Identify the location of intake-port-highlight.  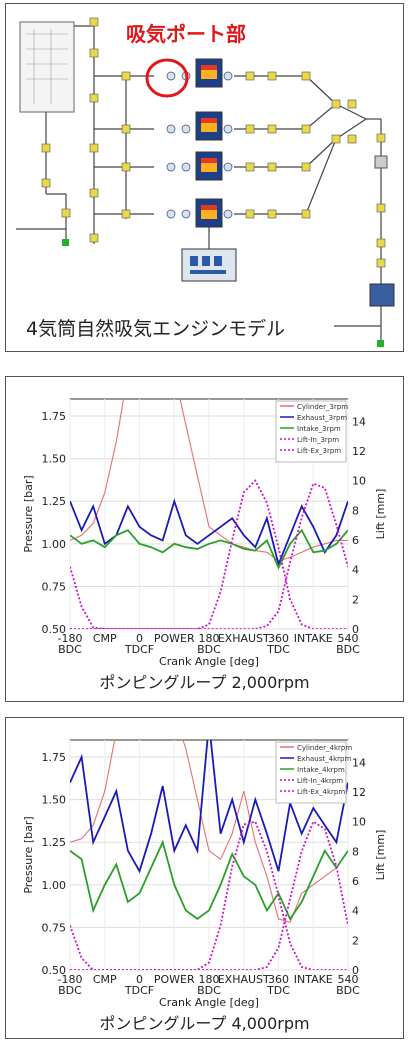
(167, 78).